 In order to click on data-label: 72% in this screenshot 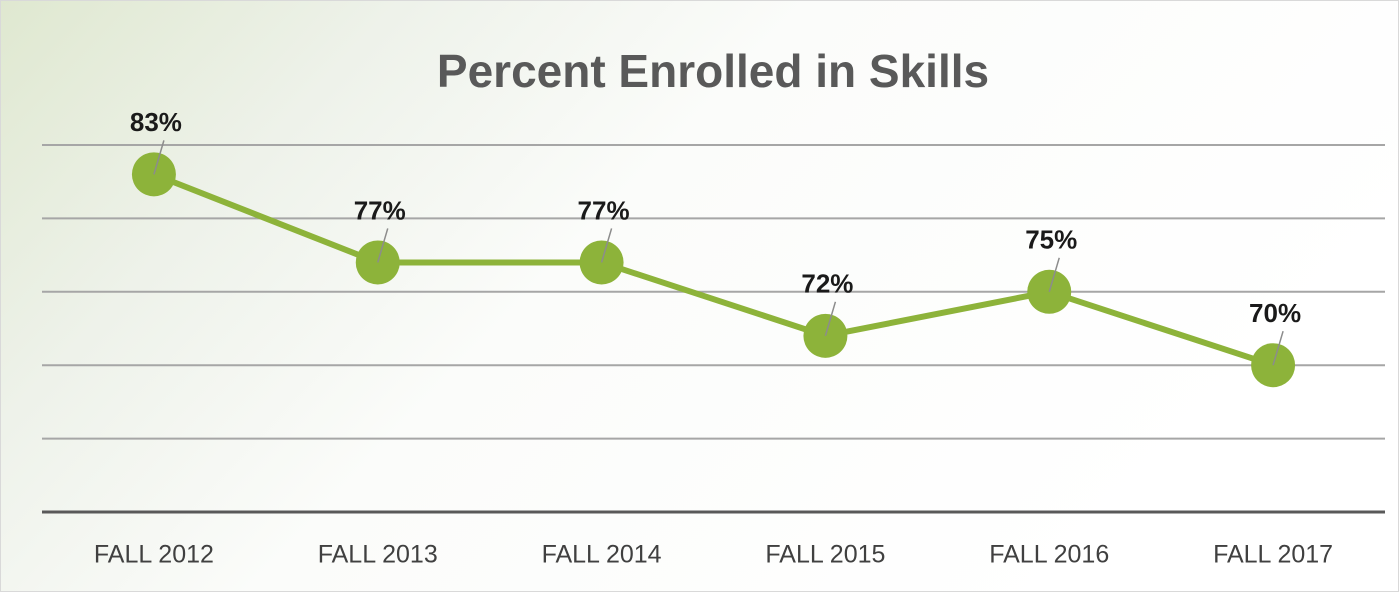, I will do `click(827, 284)`.